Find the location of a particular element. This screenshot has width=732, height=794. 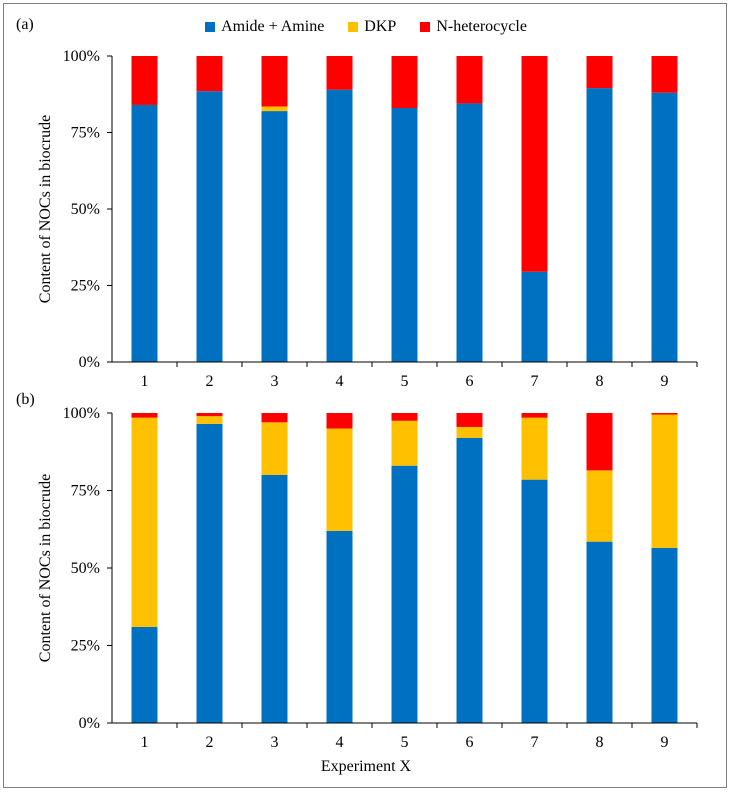

x-tick-label-a-9: 9 is located at coordinates (665, 381).